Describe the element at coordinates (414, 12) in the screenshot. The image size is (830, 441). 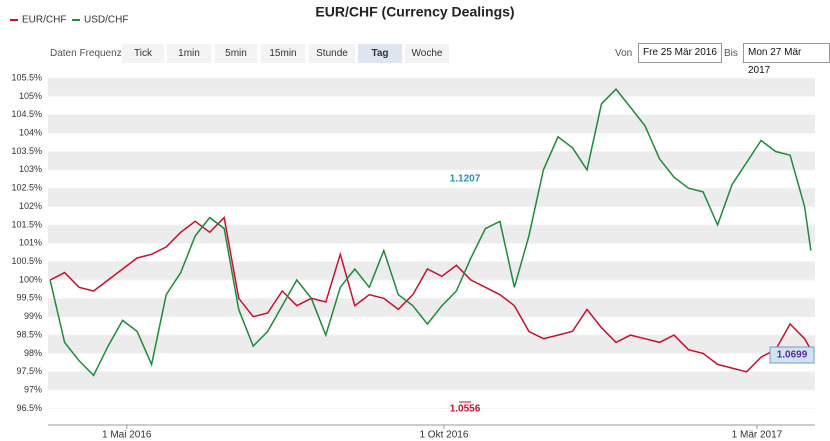
I see `chart-title: EUR/CHF (Currency Dealings)` at that location.